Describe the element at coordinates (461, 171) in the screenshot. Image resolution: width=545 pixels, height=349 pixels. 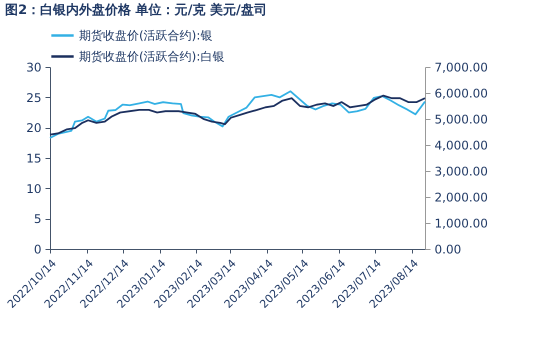
I see `y2-tick-label: 3,000.00` at that location.